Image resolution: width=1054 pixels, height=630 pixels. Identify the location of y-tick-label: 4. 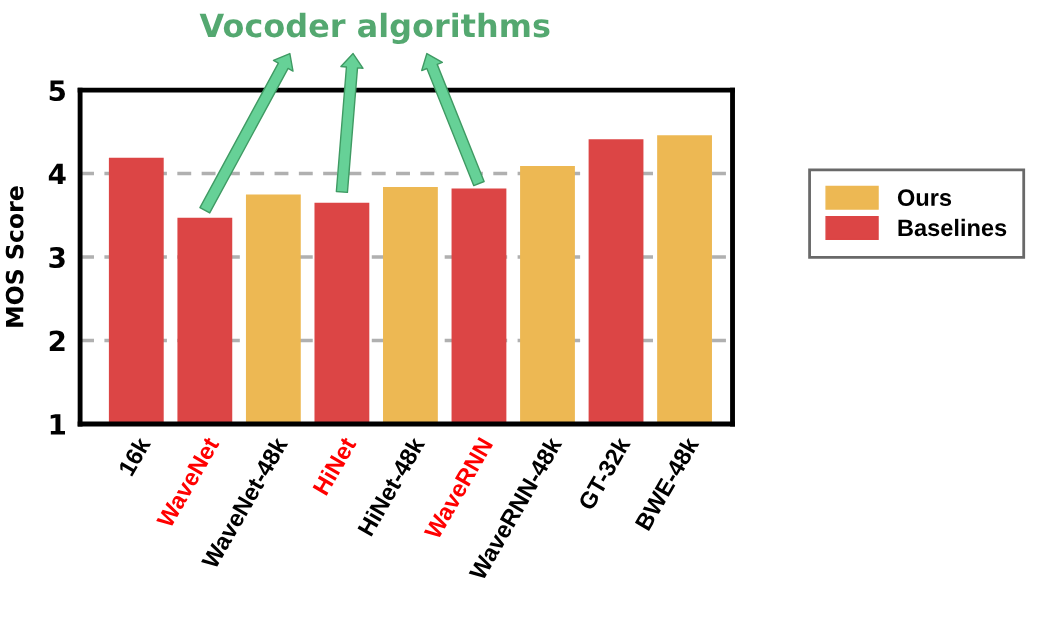
(57, 174).